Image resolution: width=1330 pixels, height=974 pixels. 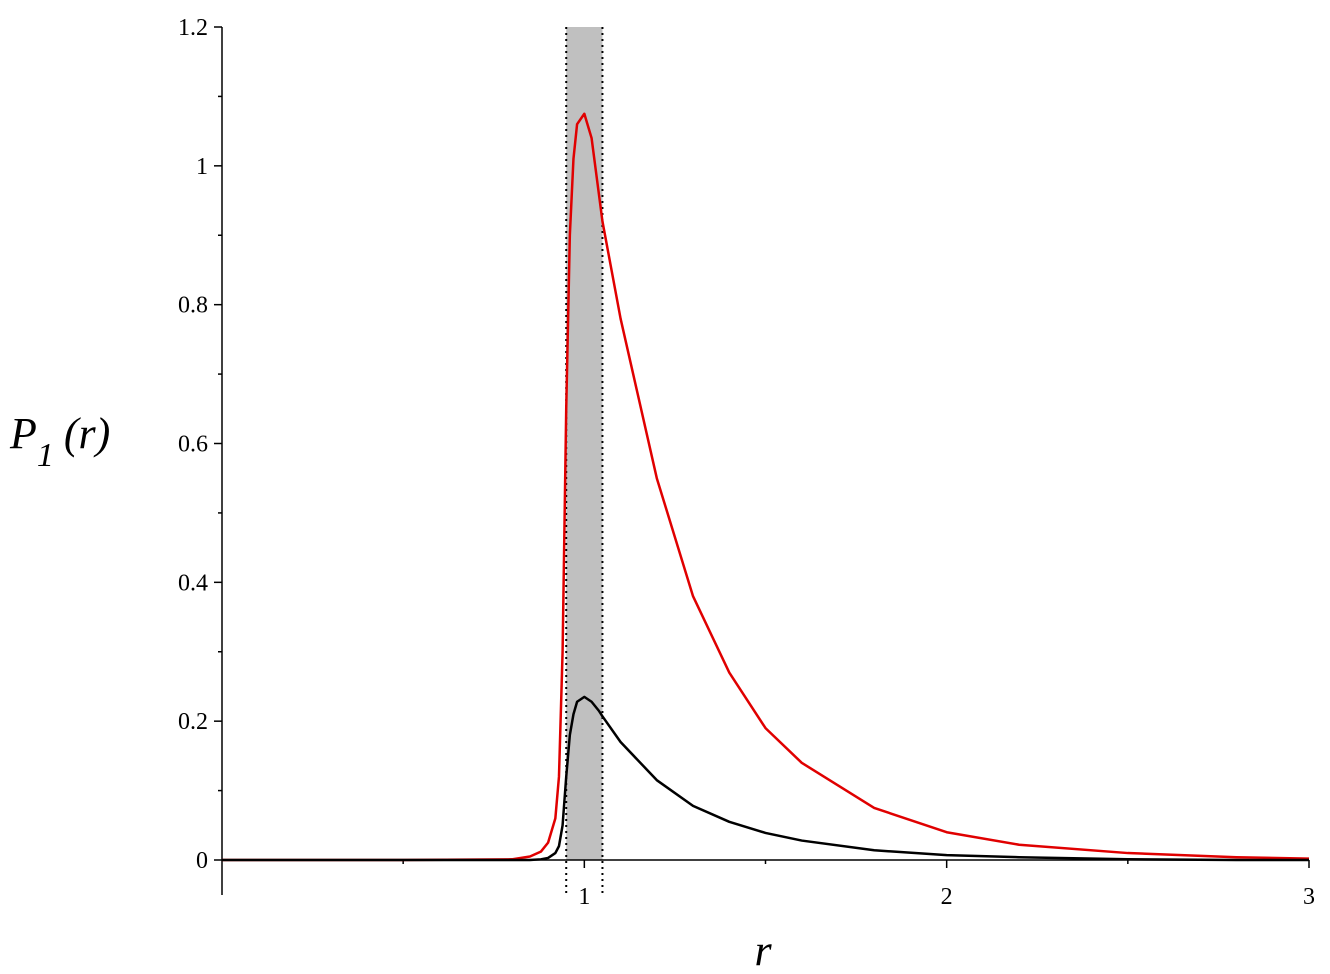 What do you see at coordinates (193, 583) in the screenshot?
I see `y-tick-label: 0.4` at bounding box center [193, 583].